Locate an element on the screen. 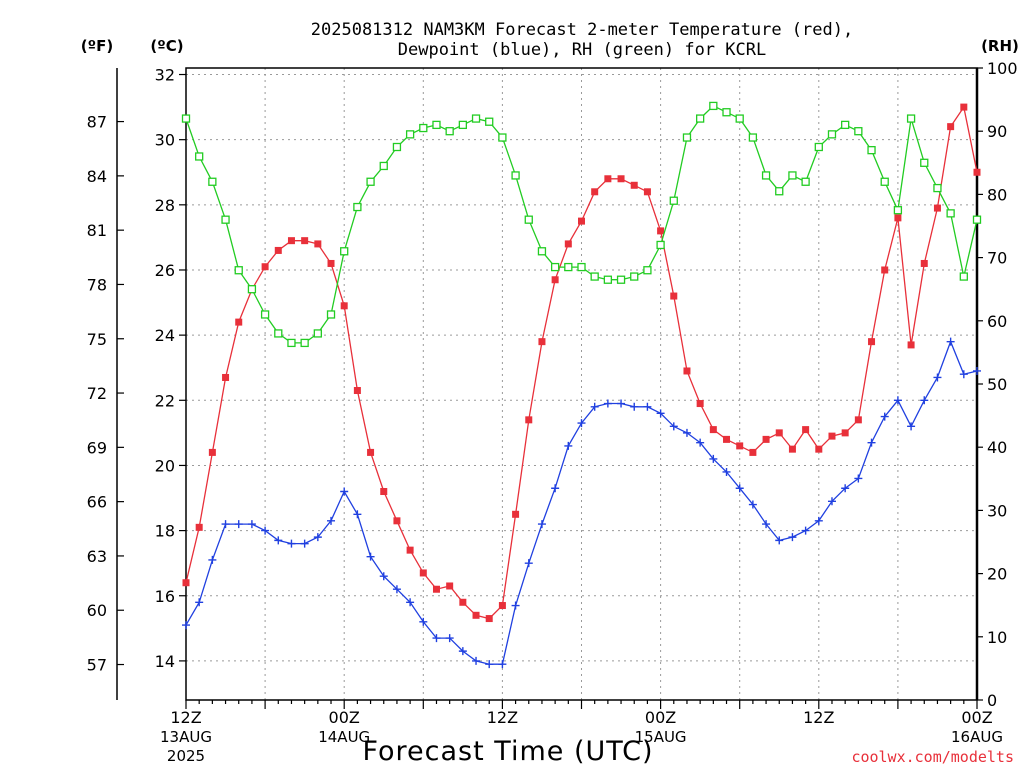  x-tick-label: 00Z is located at coordinates (344, 717).